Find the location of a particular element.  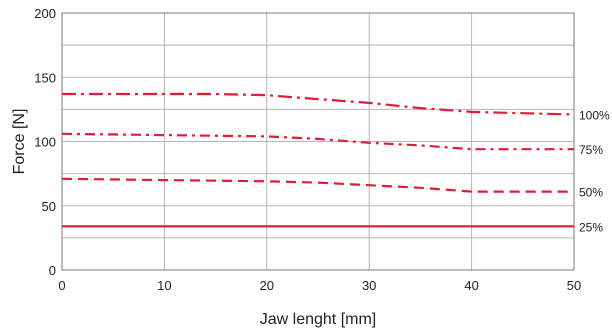

x-axis-ticks: 0 10 20 30 40 50 is located at coordinates (319, 285).